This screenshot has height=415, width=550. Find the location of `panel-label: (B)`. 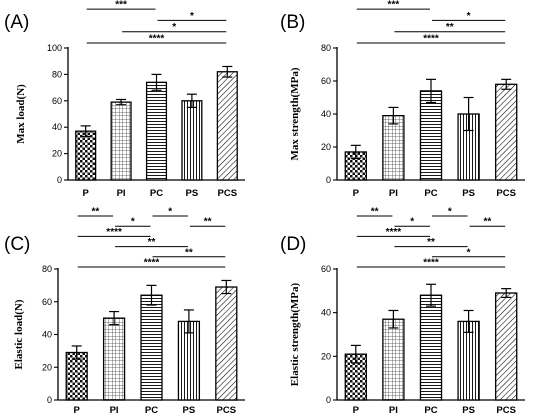

panel-label: (B) is located at coordinates (292, 22).